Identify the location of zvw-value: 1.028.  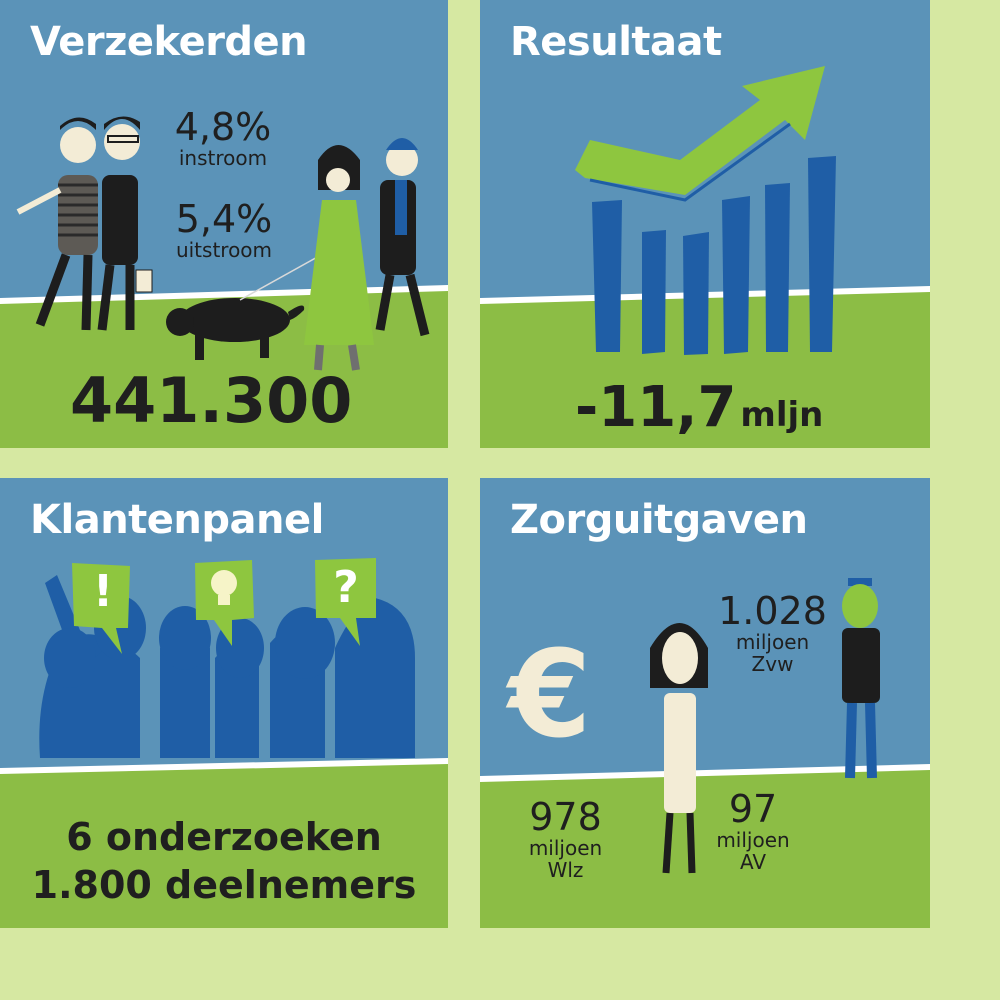
(772, 611).